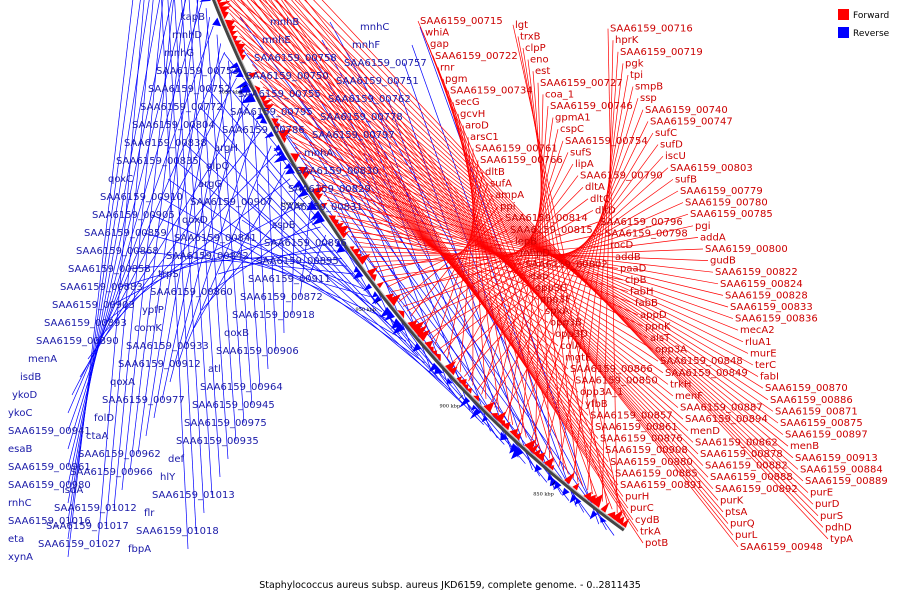  What do you see at coordinates (214, 369) in the screenshot?
I see `reverse-gene-label: atl` at bounding box center [214, 369].